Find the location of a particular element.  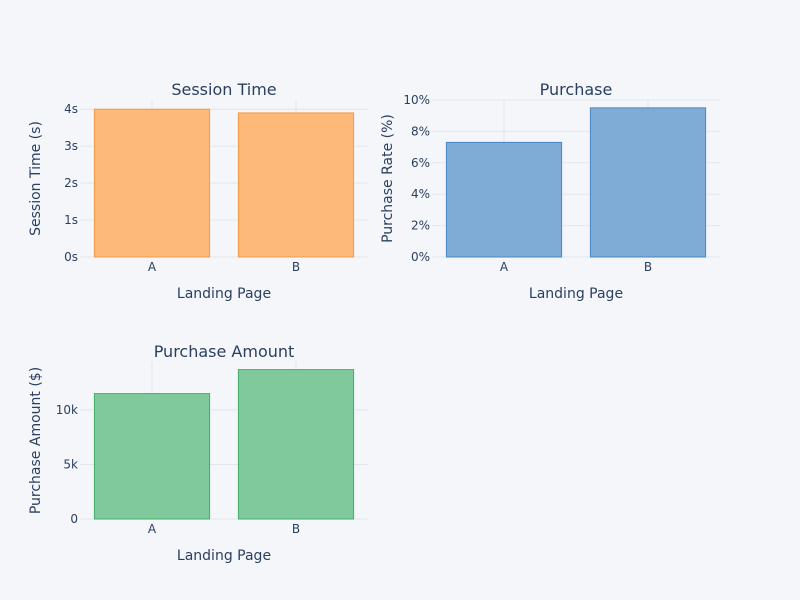

y-tick-label: 6% is located at coordinates (420, 163).